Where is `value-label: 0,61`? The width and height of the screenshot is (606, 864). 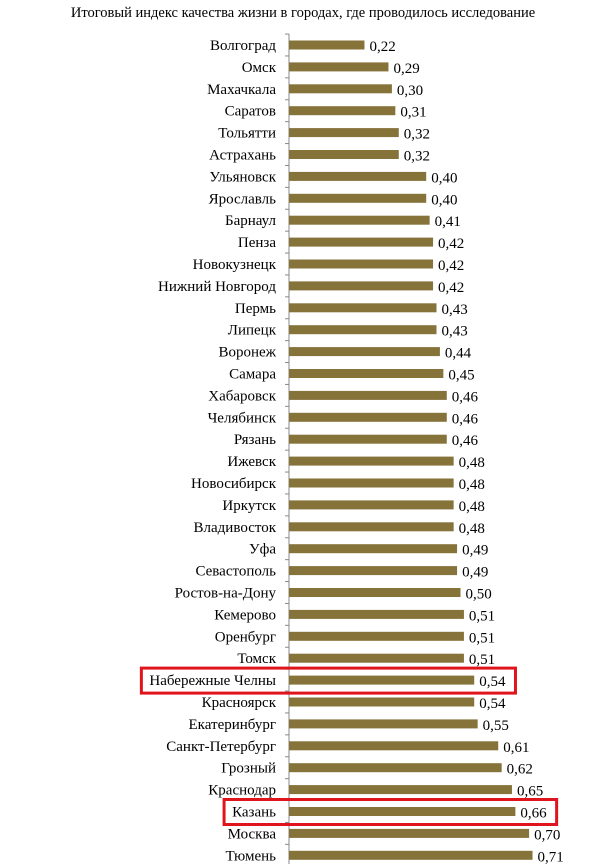
value-label: 0,61 is located at coordinates (516, 748).